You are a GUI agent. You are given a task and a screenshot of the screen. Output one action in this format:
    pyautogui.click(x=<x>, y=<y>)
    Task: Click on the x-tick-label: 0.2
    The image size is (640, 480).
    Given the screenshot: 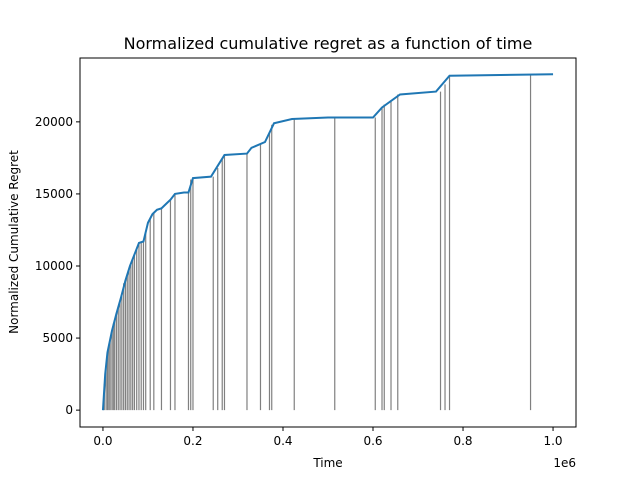 What is the action you would take?
    pyautogui.click(x=192, y=441)
    